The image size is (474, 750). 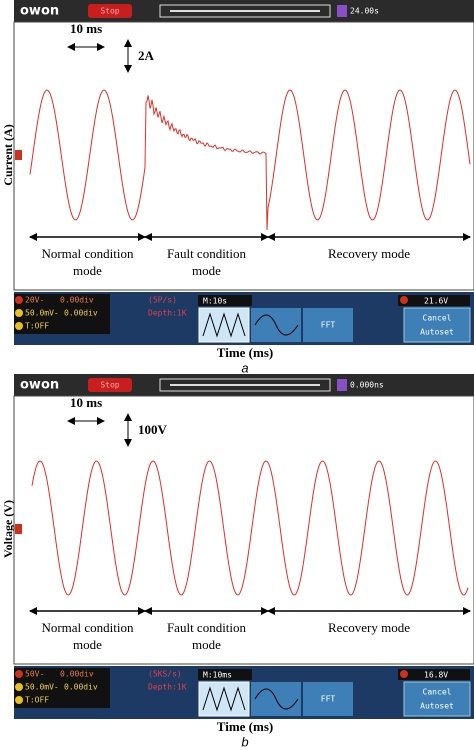 I want to click on ch1-scale: 50V-, so click(x=34, y=674).